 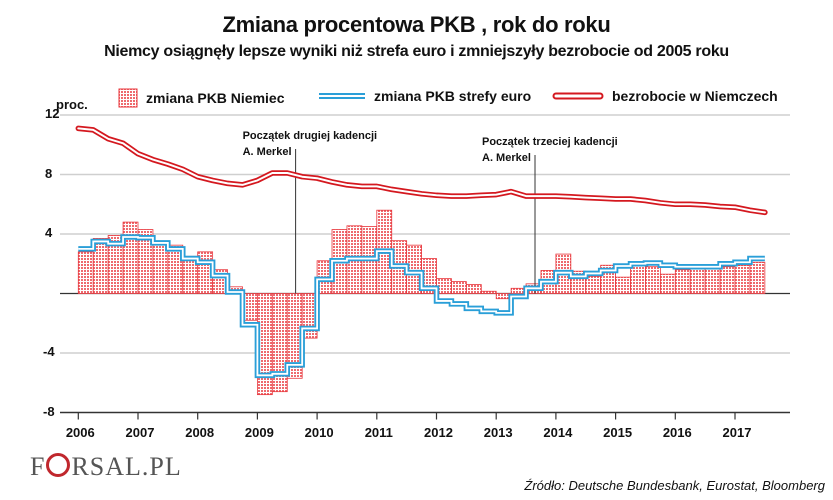 What do you see at coordinates (52, 113) in the screenshot?
I see `y-tick-label: 12` at bounding box center [52, 113].